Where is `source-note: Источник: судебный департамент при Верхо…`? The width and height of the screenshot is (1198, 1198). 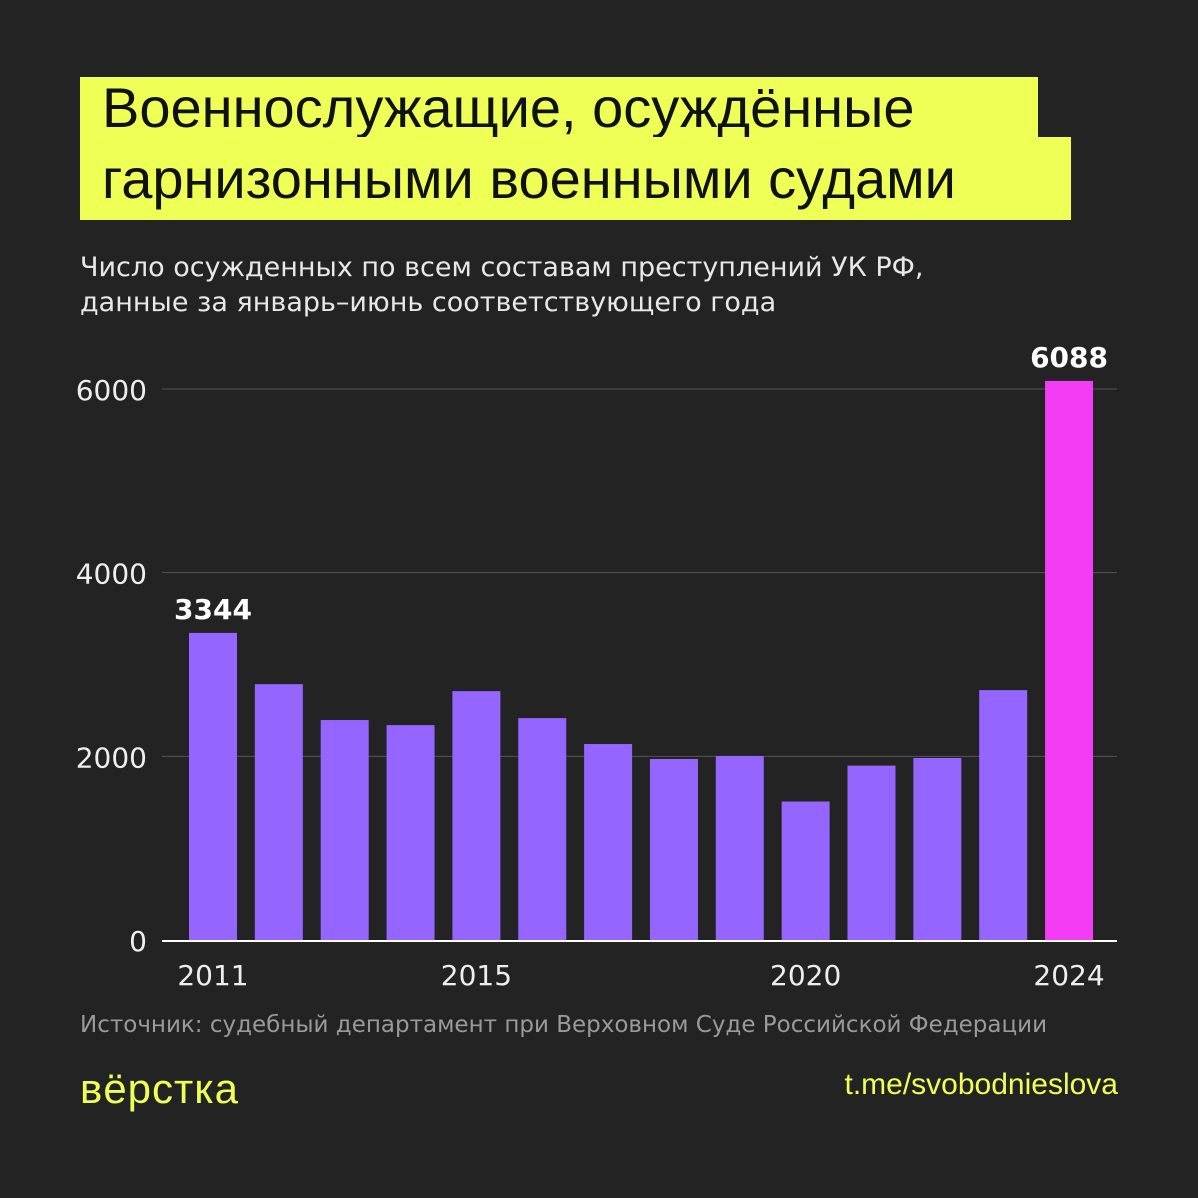
source-note: Источник: судебный департамент при Верхо… is located at coordinates (564, 1025).